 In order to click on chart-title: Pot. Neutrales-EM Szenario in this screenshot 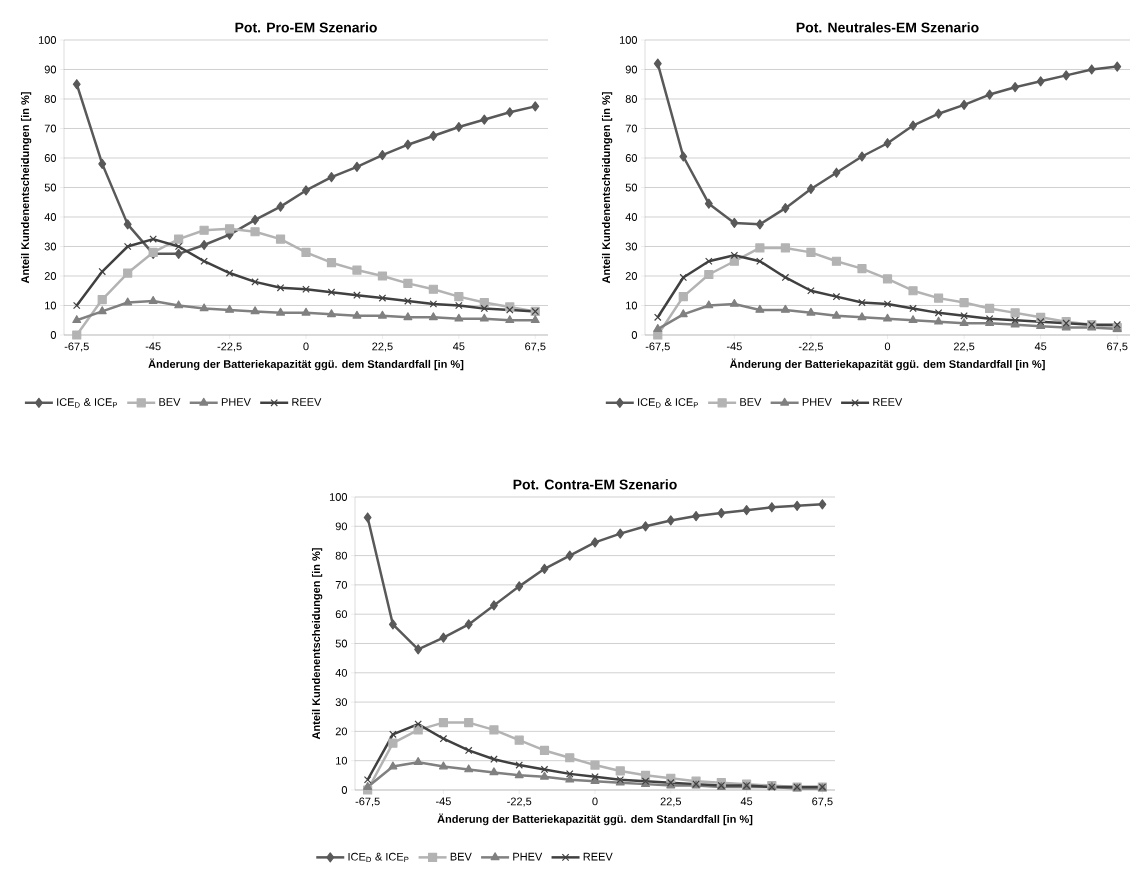, I will do `click(887, 27)`.